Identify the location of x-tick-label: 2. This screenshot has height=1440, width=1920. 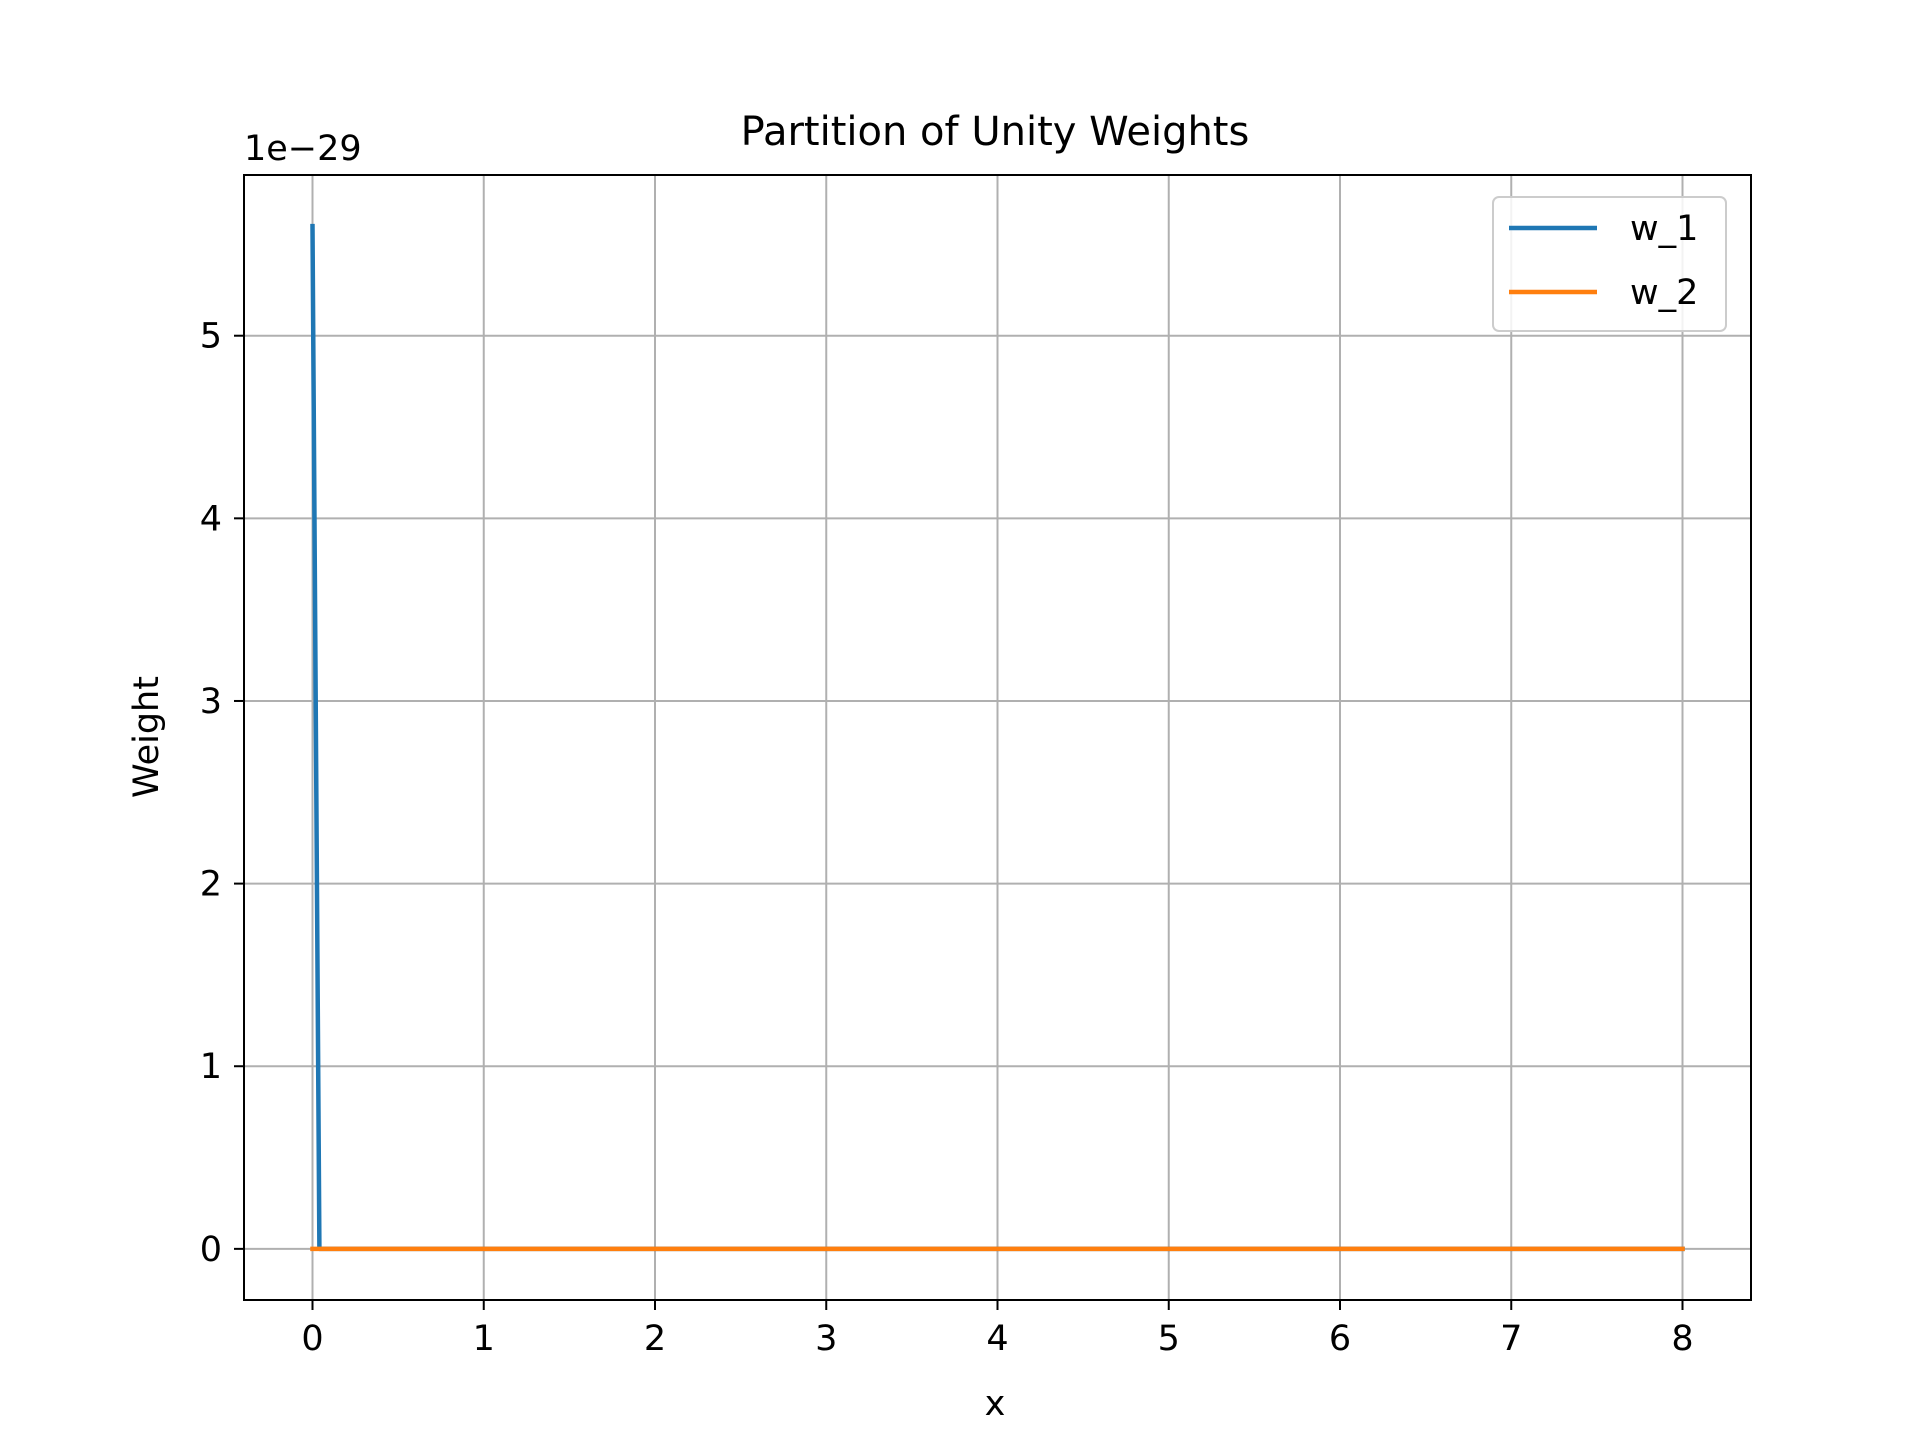
(655, 1339).